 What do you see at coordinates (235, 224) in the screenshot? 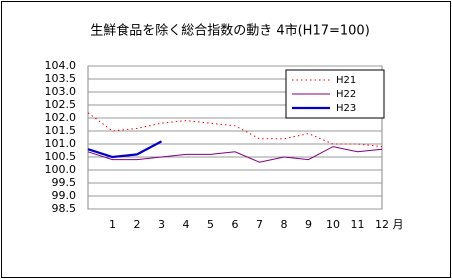
I see `x-tick-label: 6` at bounding box center [235, 224].